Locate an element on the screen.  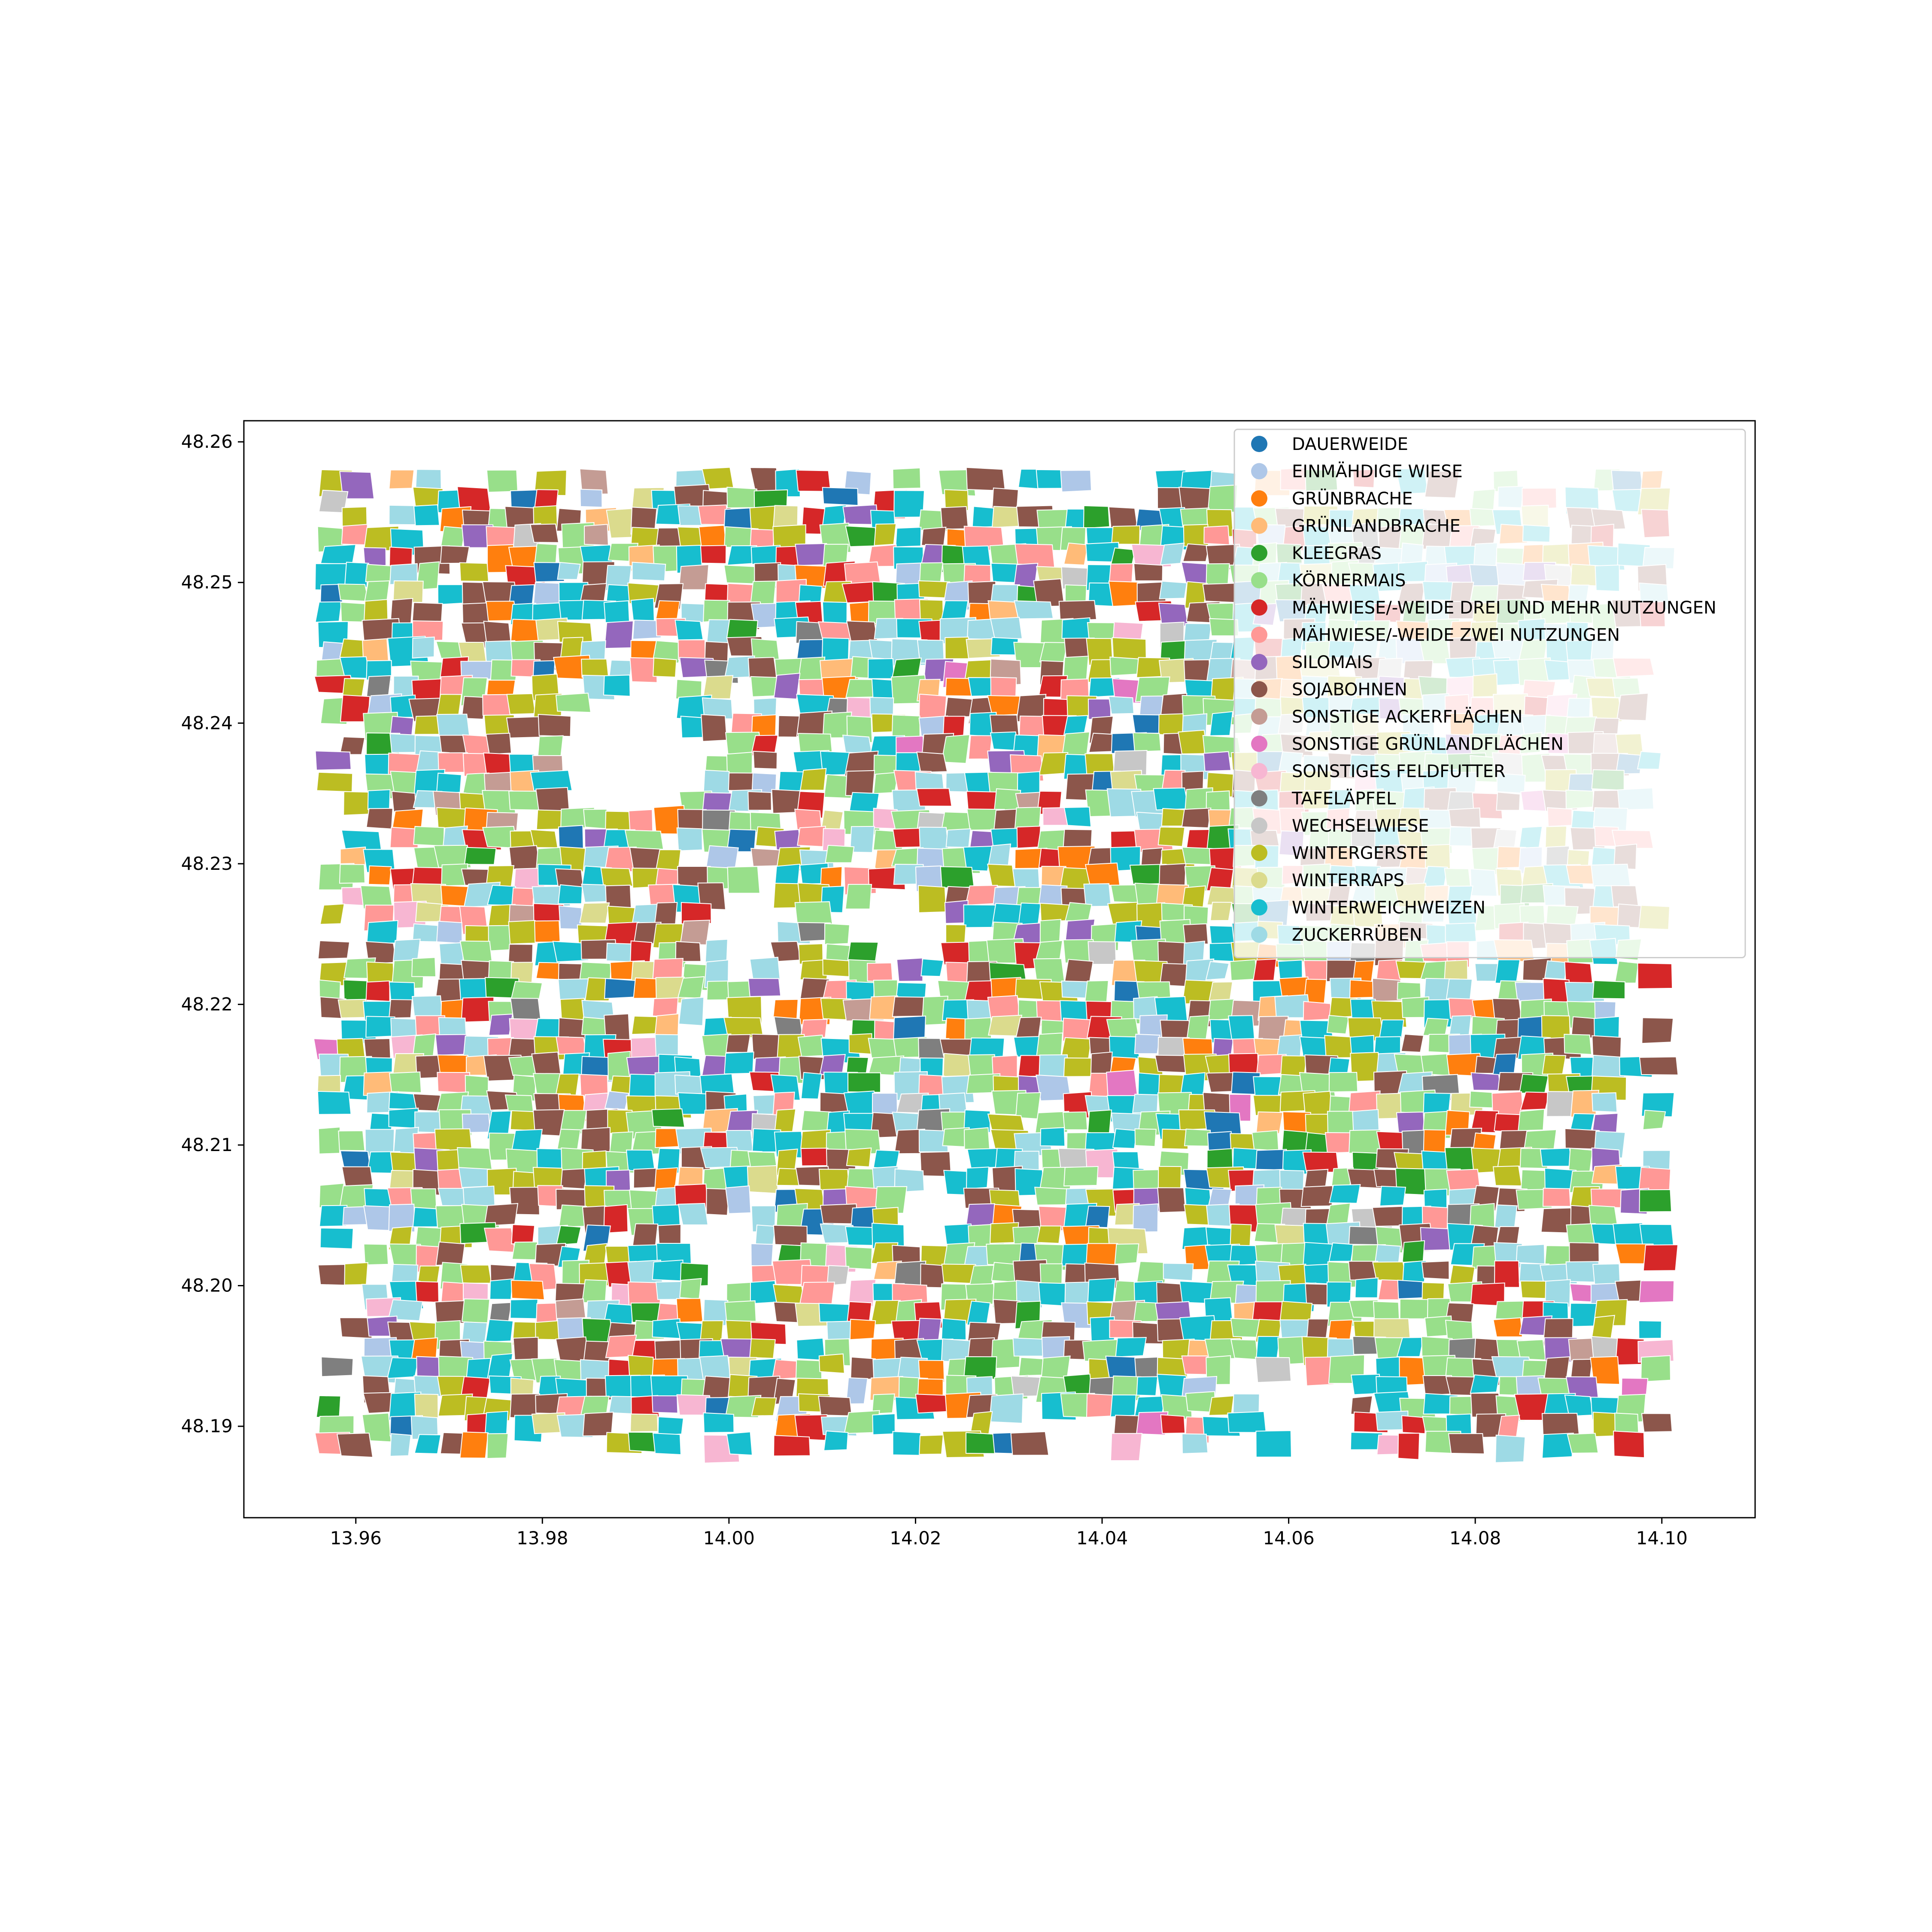
legend-entry-label: WECHSELWIESE is located at coordinates (1360, 826).